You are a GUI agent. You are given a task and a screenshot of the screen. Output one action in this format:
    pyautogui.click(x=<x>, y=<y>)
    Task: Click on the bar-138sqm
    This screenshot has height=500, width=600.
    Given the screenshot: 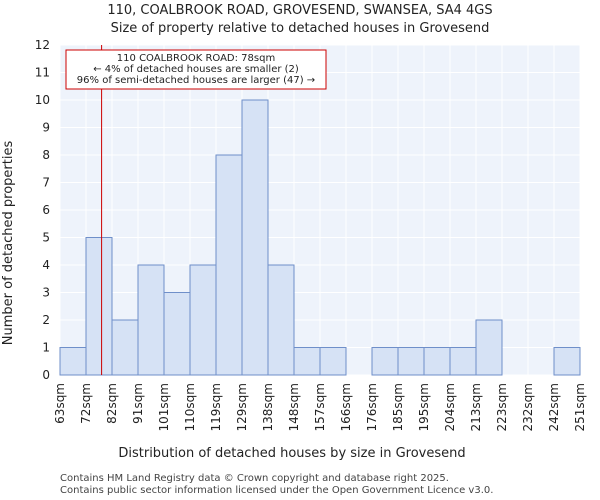 What is the action you would take?
    pyautogui.click(x=281, y=320)
    